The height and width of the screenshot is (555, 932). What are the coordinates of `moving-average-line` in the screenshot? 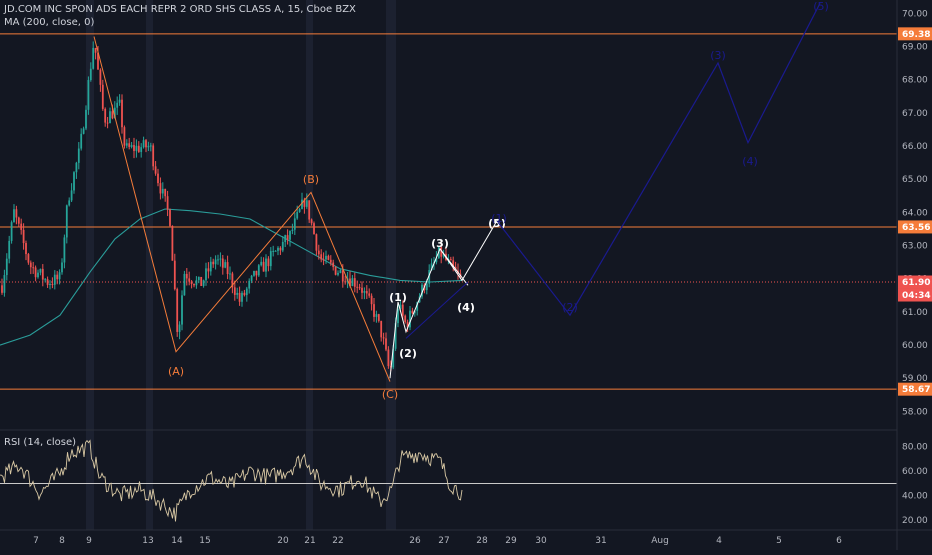 It's located at (231, 277).